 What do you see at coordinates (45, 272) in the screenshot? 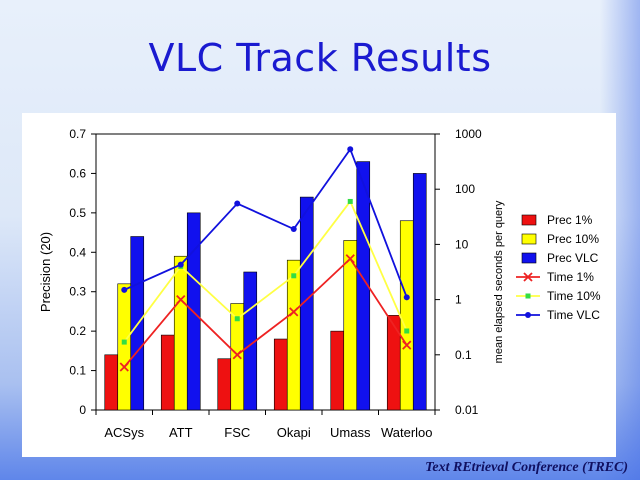
I see `y-axis-title: Precision (20)` at bounding box center [45, 272].